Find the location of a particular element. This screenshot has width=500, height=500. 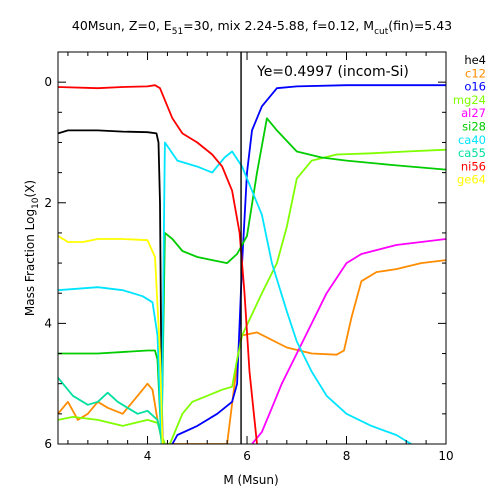

chart-title-part-c: (fin)=5.43 is located at coordinates (420, 25).